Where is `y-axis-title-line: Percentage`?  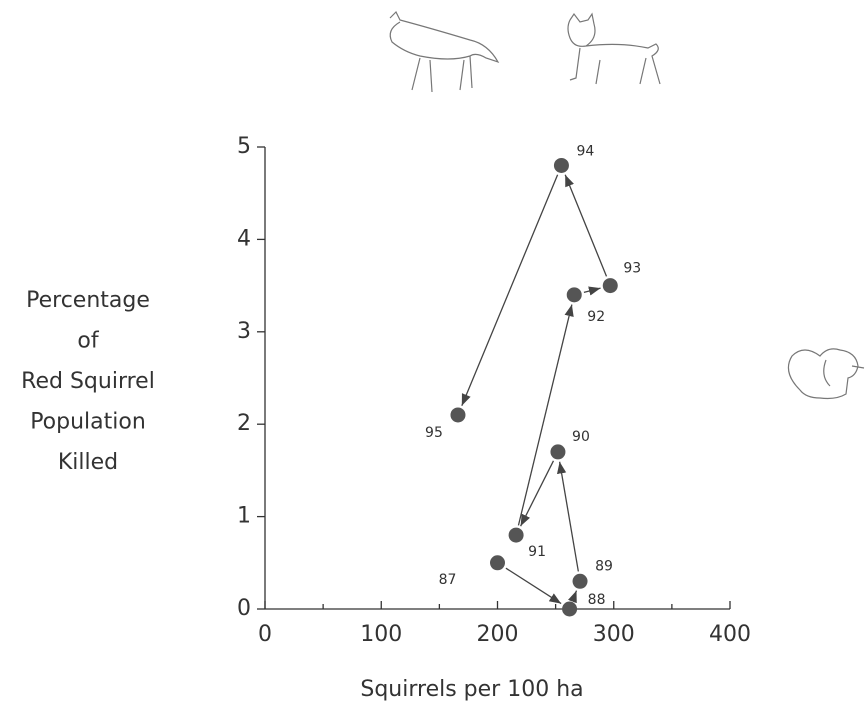
y-axis-title-line: Percentage is located at coordinates (88, 300).